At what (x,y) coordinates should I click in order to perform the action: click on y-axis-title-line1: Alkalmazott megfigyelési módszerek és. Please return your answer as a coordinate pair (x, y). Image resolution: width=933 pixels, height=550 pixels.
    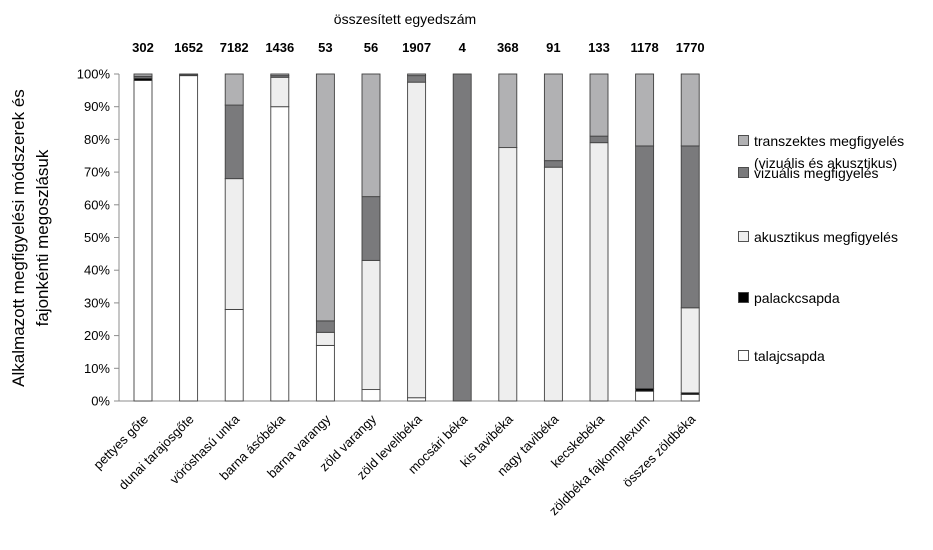
    Looking at the image, I should click on (18, 238).